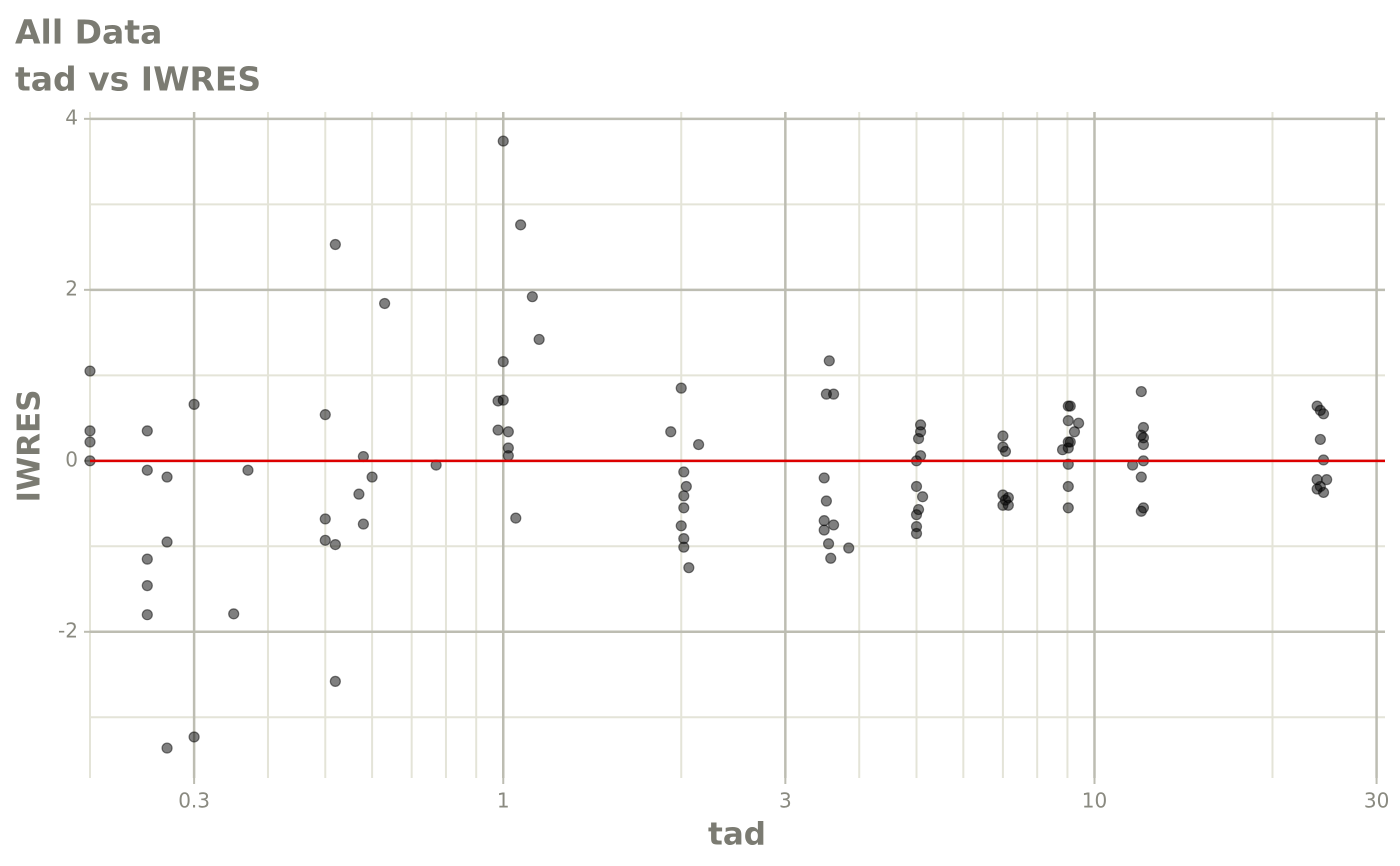  What do you see at coordinates (785, 801) in the screenshot?
I see `x-tick-label: 3` at bounding box center [785, 801].